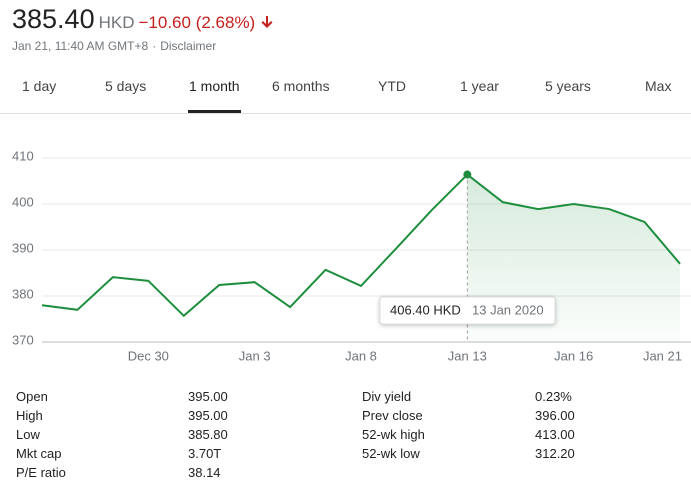 The height and width of the screenshot is (482, 691). I want to click on selected-underline, so click(214, 111).